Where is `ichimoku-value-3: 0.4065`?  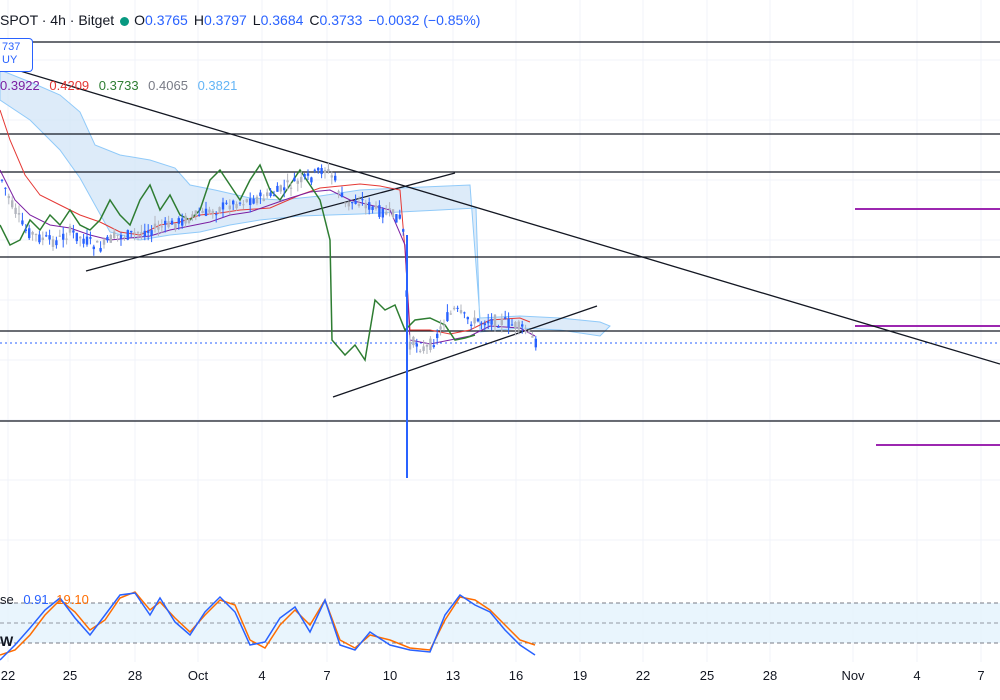 ichimoku-value-3: 0.4065 is located at coordinates (168, 85).